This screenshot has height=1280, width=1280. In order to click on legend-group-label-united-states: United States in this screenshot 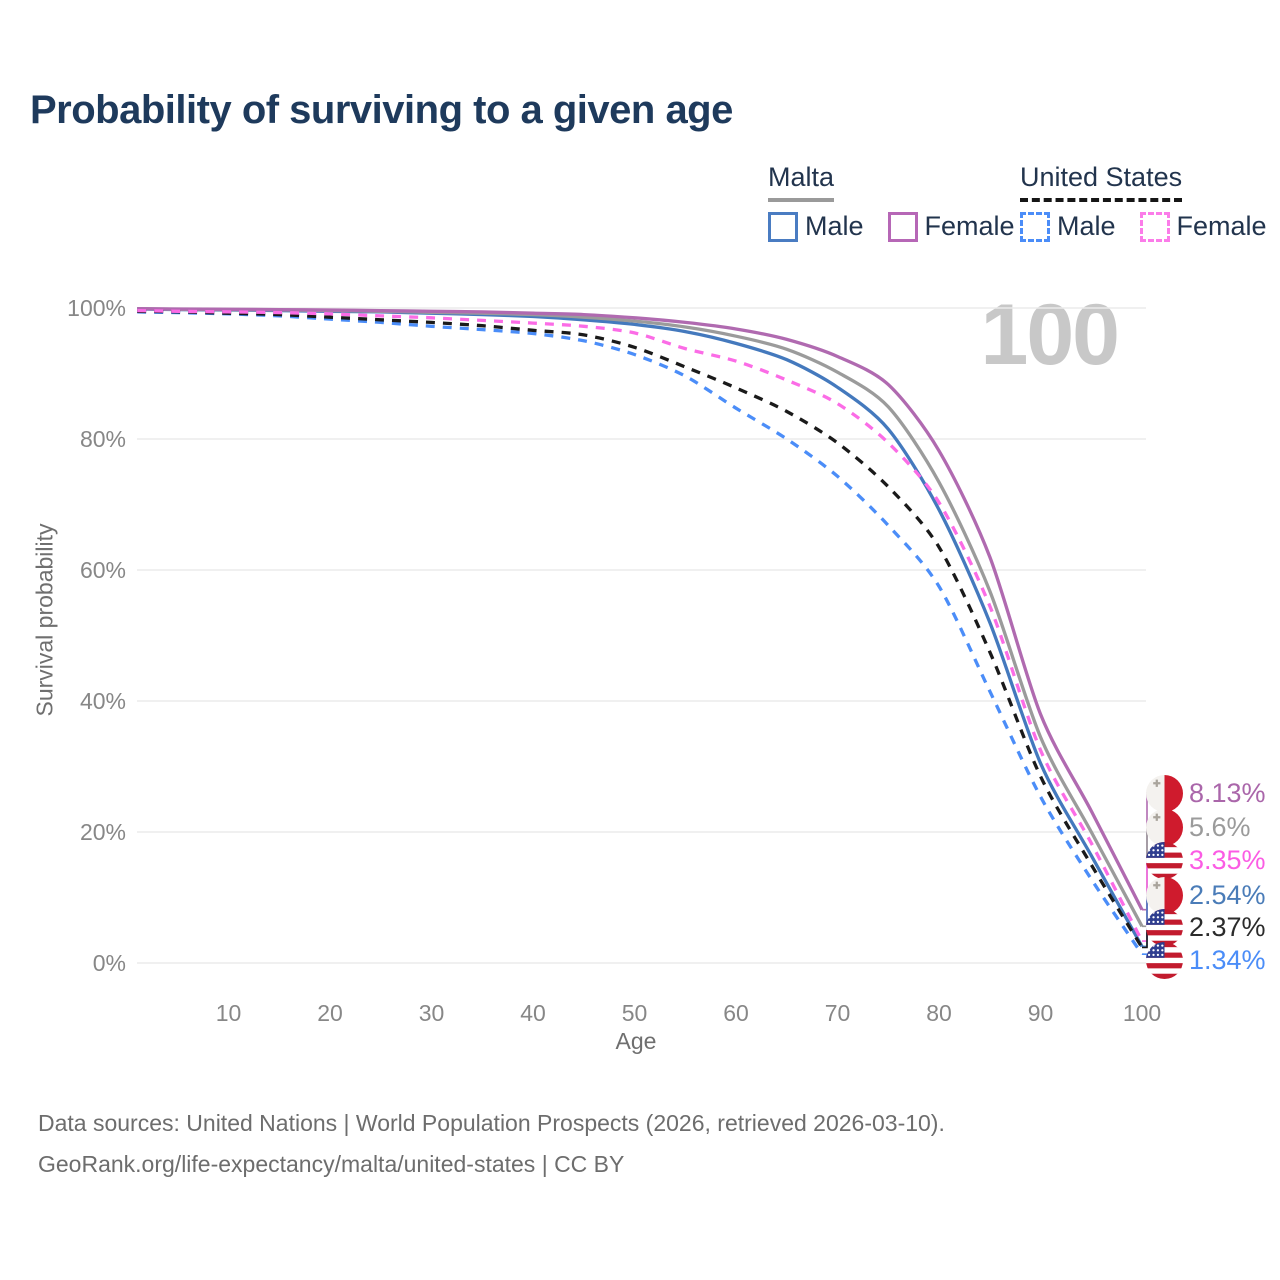, I will do `click(1101, 182)`.